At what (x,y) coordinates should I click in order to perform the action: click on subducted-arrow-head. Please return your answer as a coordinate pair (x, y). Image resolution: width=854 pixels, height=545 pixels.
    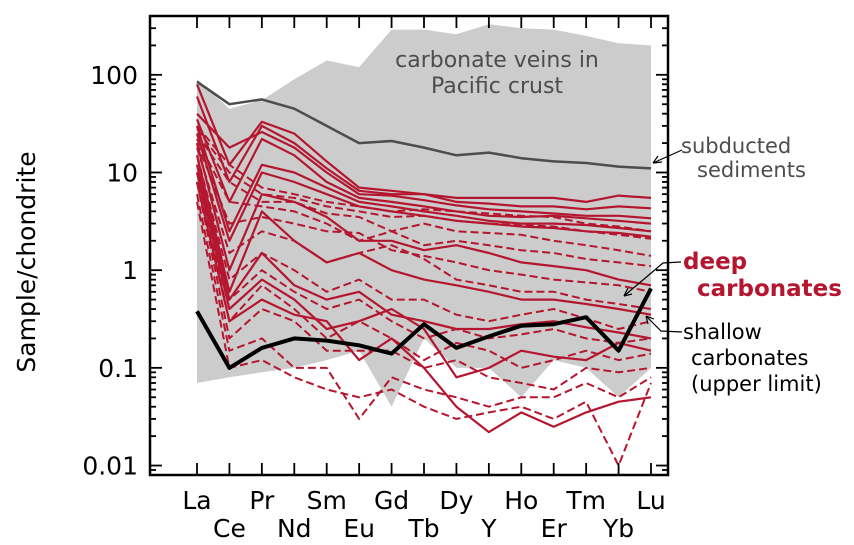
    Looking at the image, I should click on (657, 159).